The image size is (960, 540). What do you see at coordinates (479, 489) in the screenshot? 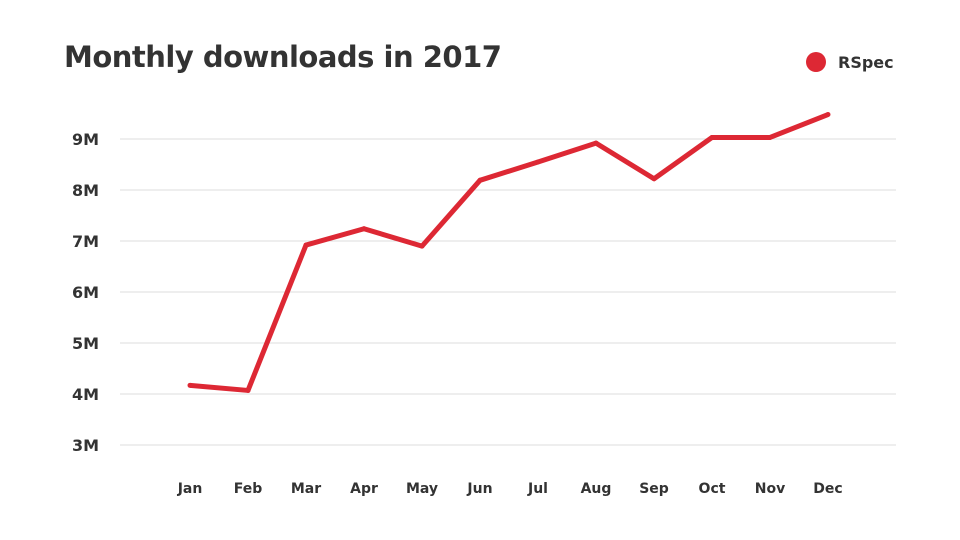
I see `x-tick-label: Jun` at bounding box center [479, 489].